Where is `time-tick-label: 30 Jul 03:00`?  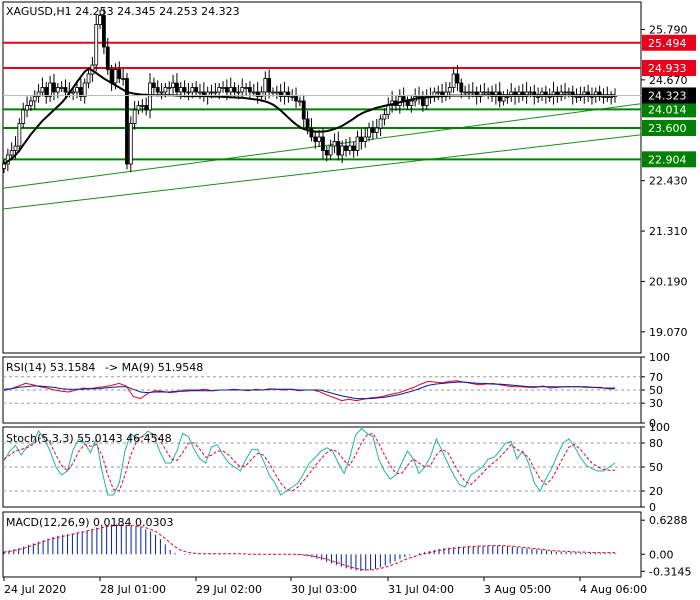
time-tick-label: 30 Jul 03:00 is located at coordinates (324, 589).